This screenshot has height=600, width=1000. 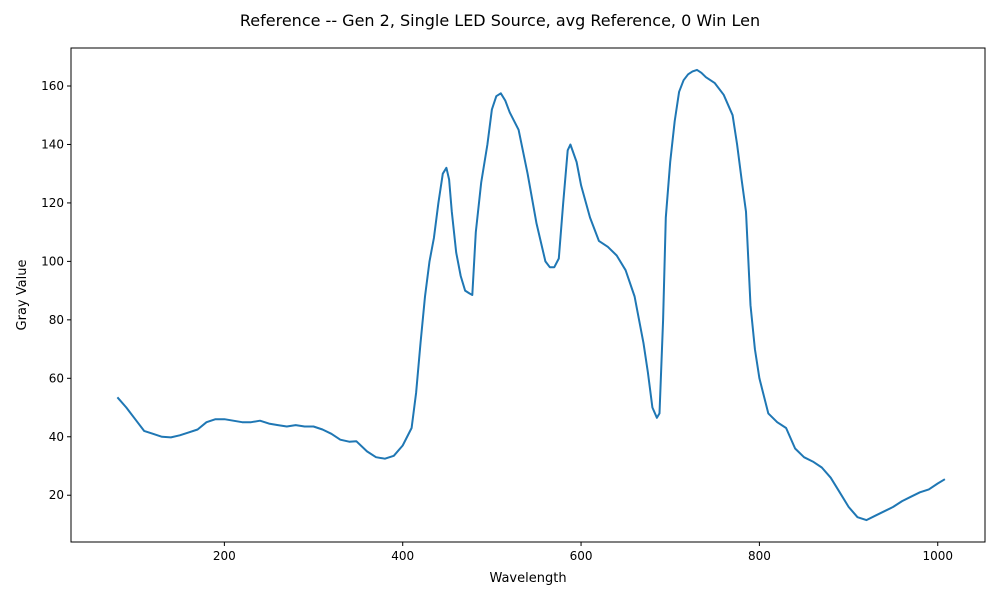 What do you see at coordinates (527, 578) in the screenshot?
I see `x-axis-label: Wavelength` at bounding box center [527, 578].